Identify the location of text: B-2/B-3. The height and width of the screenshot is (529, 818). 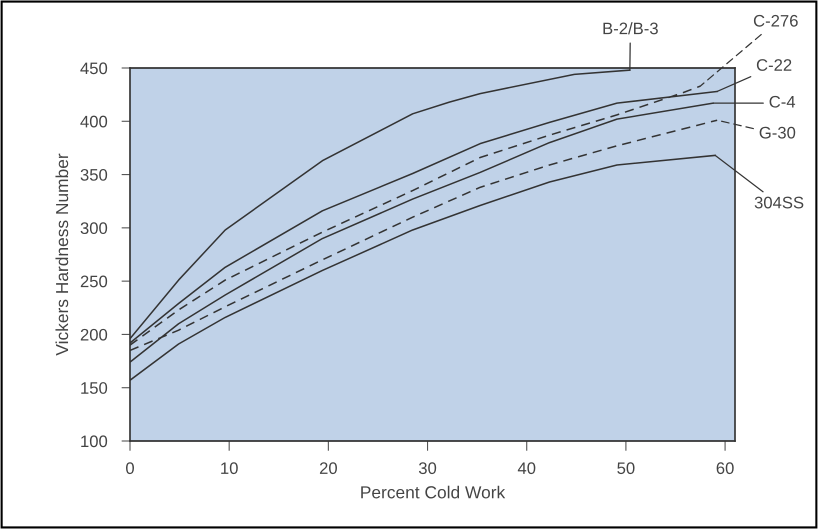
(630, 28).